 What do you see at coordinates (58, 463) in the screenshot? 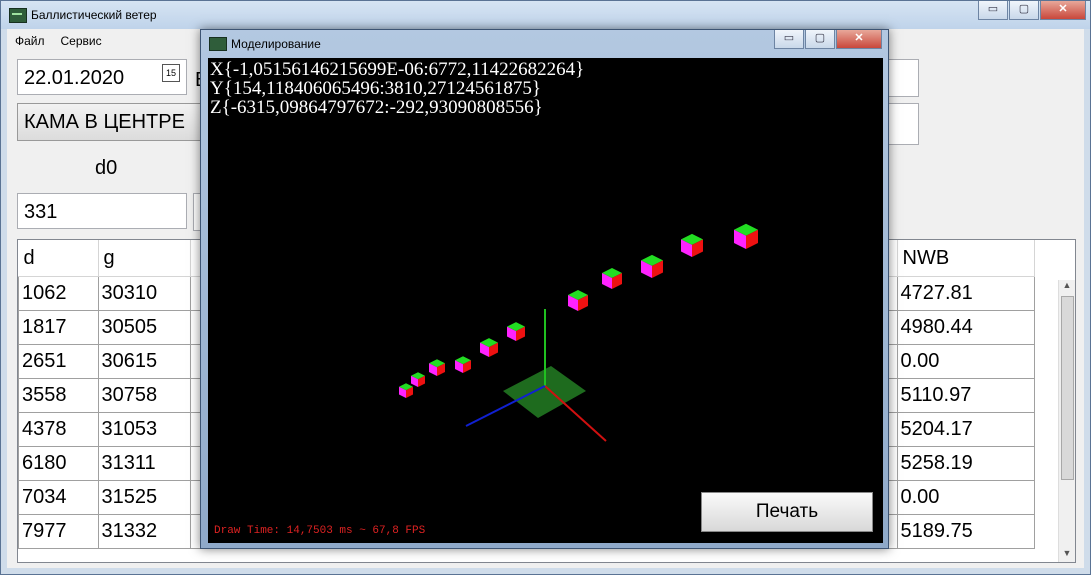
I see `cell-d: 6180` at bounding box center [58, 463].